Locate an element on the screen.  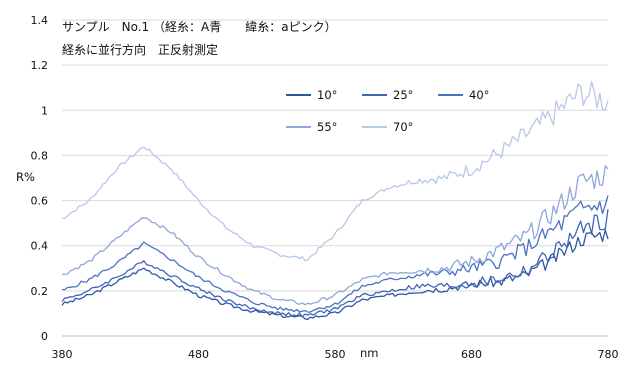
y-axis-label: R% is located at coordinates (25, 177).